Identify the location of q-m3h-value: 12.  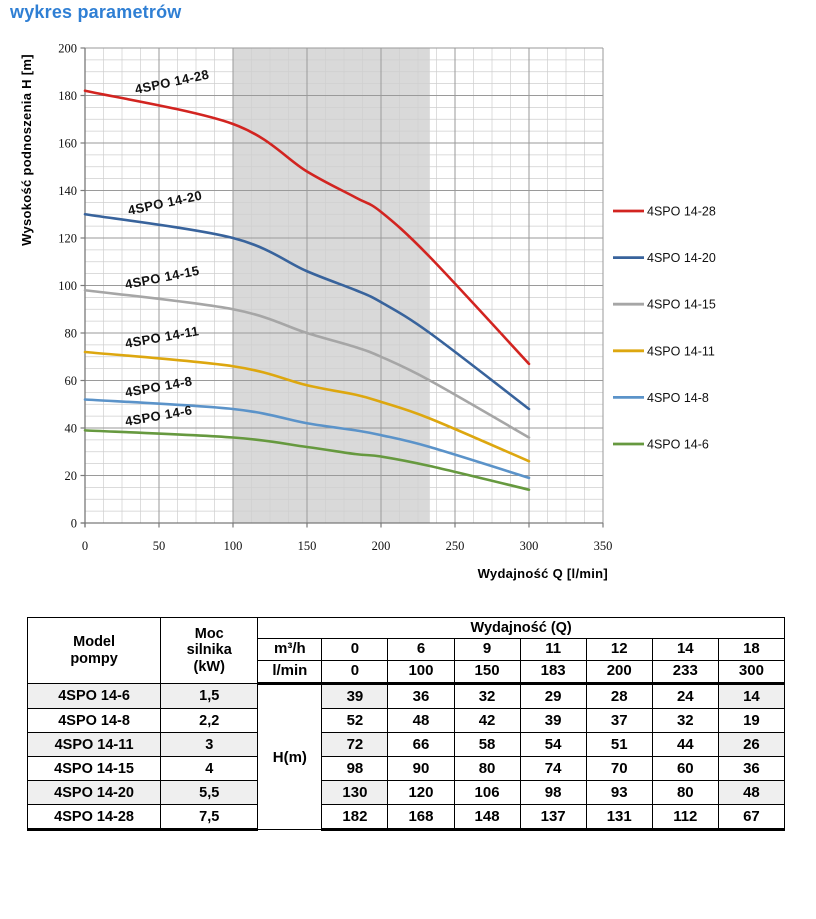
(619, 649).